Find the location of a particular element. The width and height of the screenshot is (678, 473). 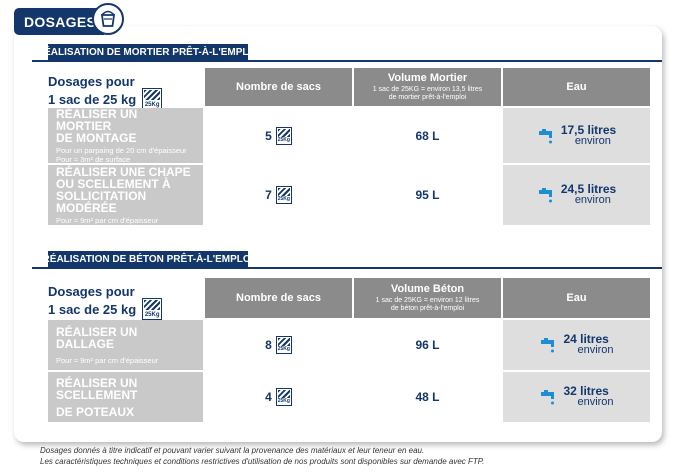

sacs-cell: 7 25Kg is located at coordinates (278, 195).